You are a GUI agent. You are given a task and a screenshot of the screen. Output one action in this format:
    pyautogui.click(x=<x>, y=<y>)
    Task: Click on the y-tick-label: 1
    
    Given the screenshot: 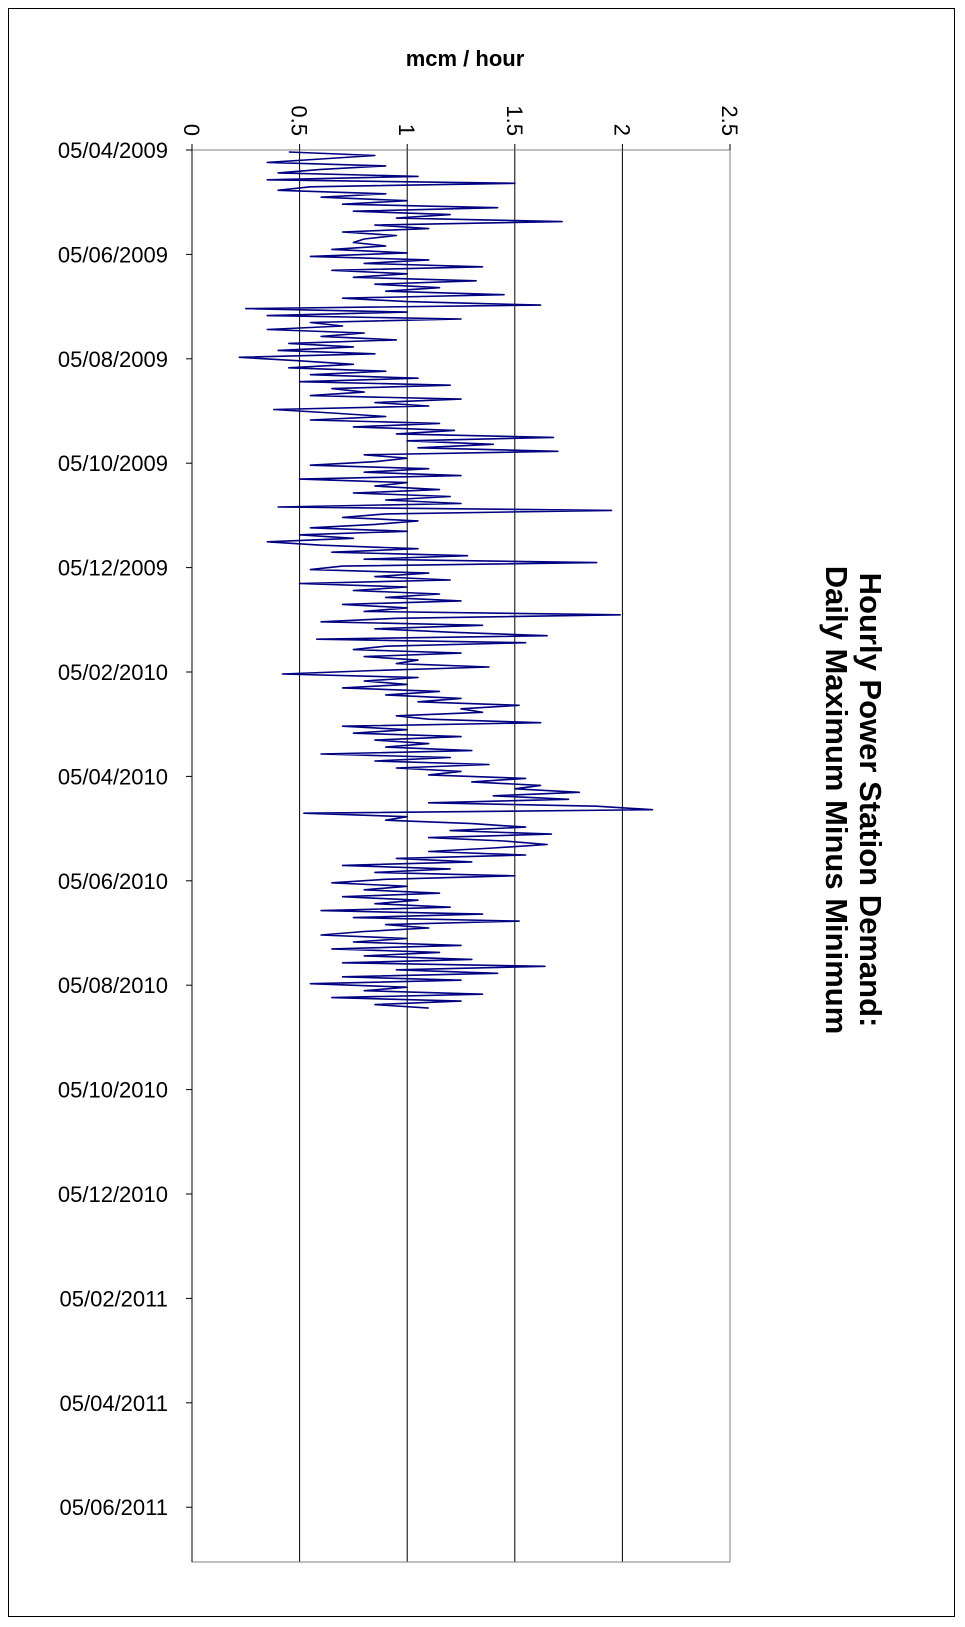 What is the action you would take?
    pyautogui.click(x=406, y=130)
    